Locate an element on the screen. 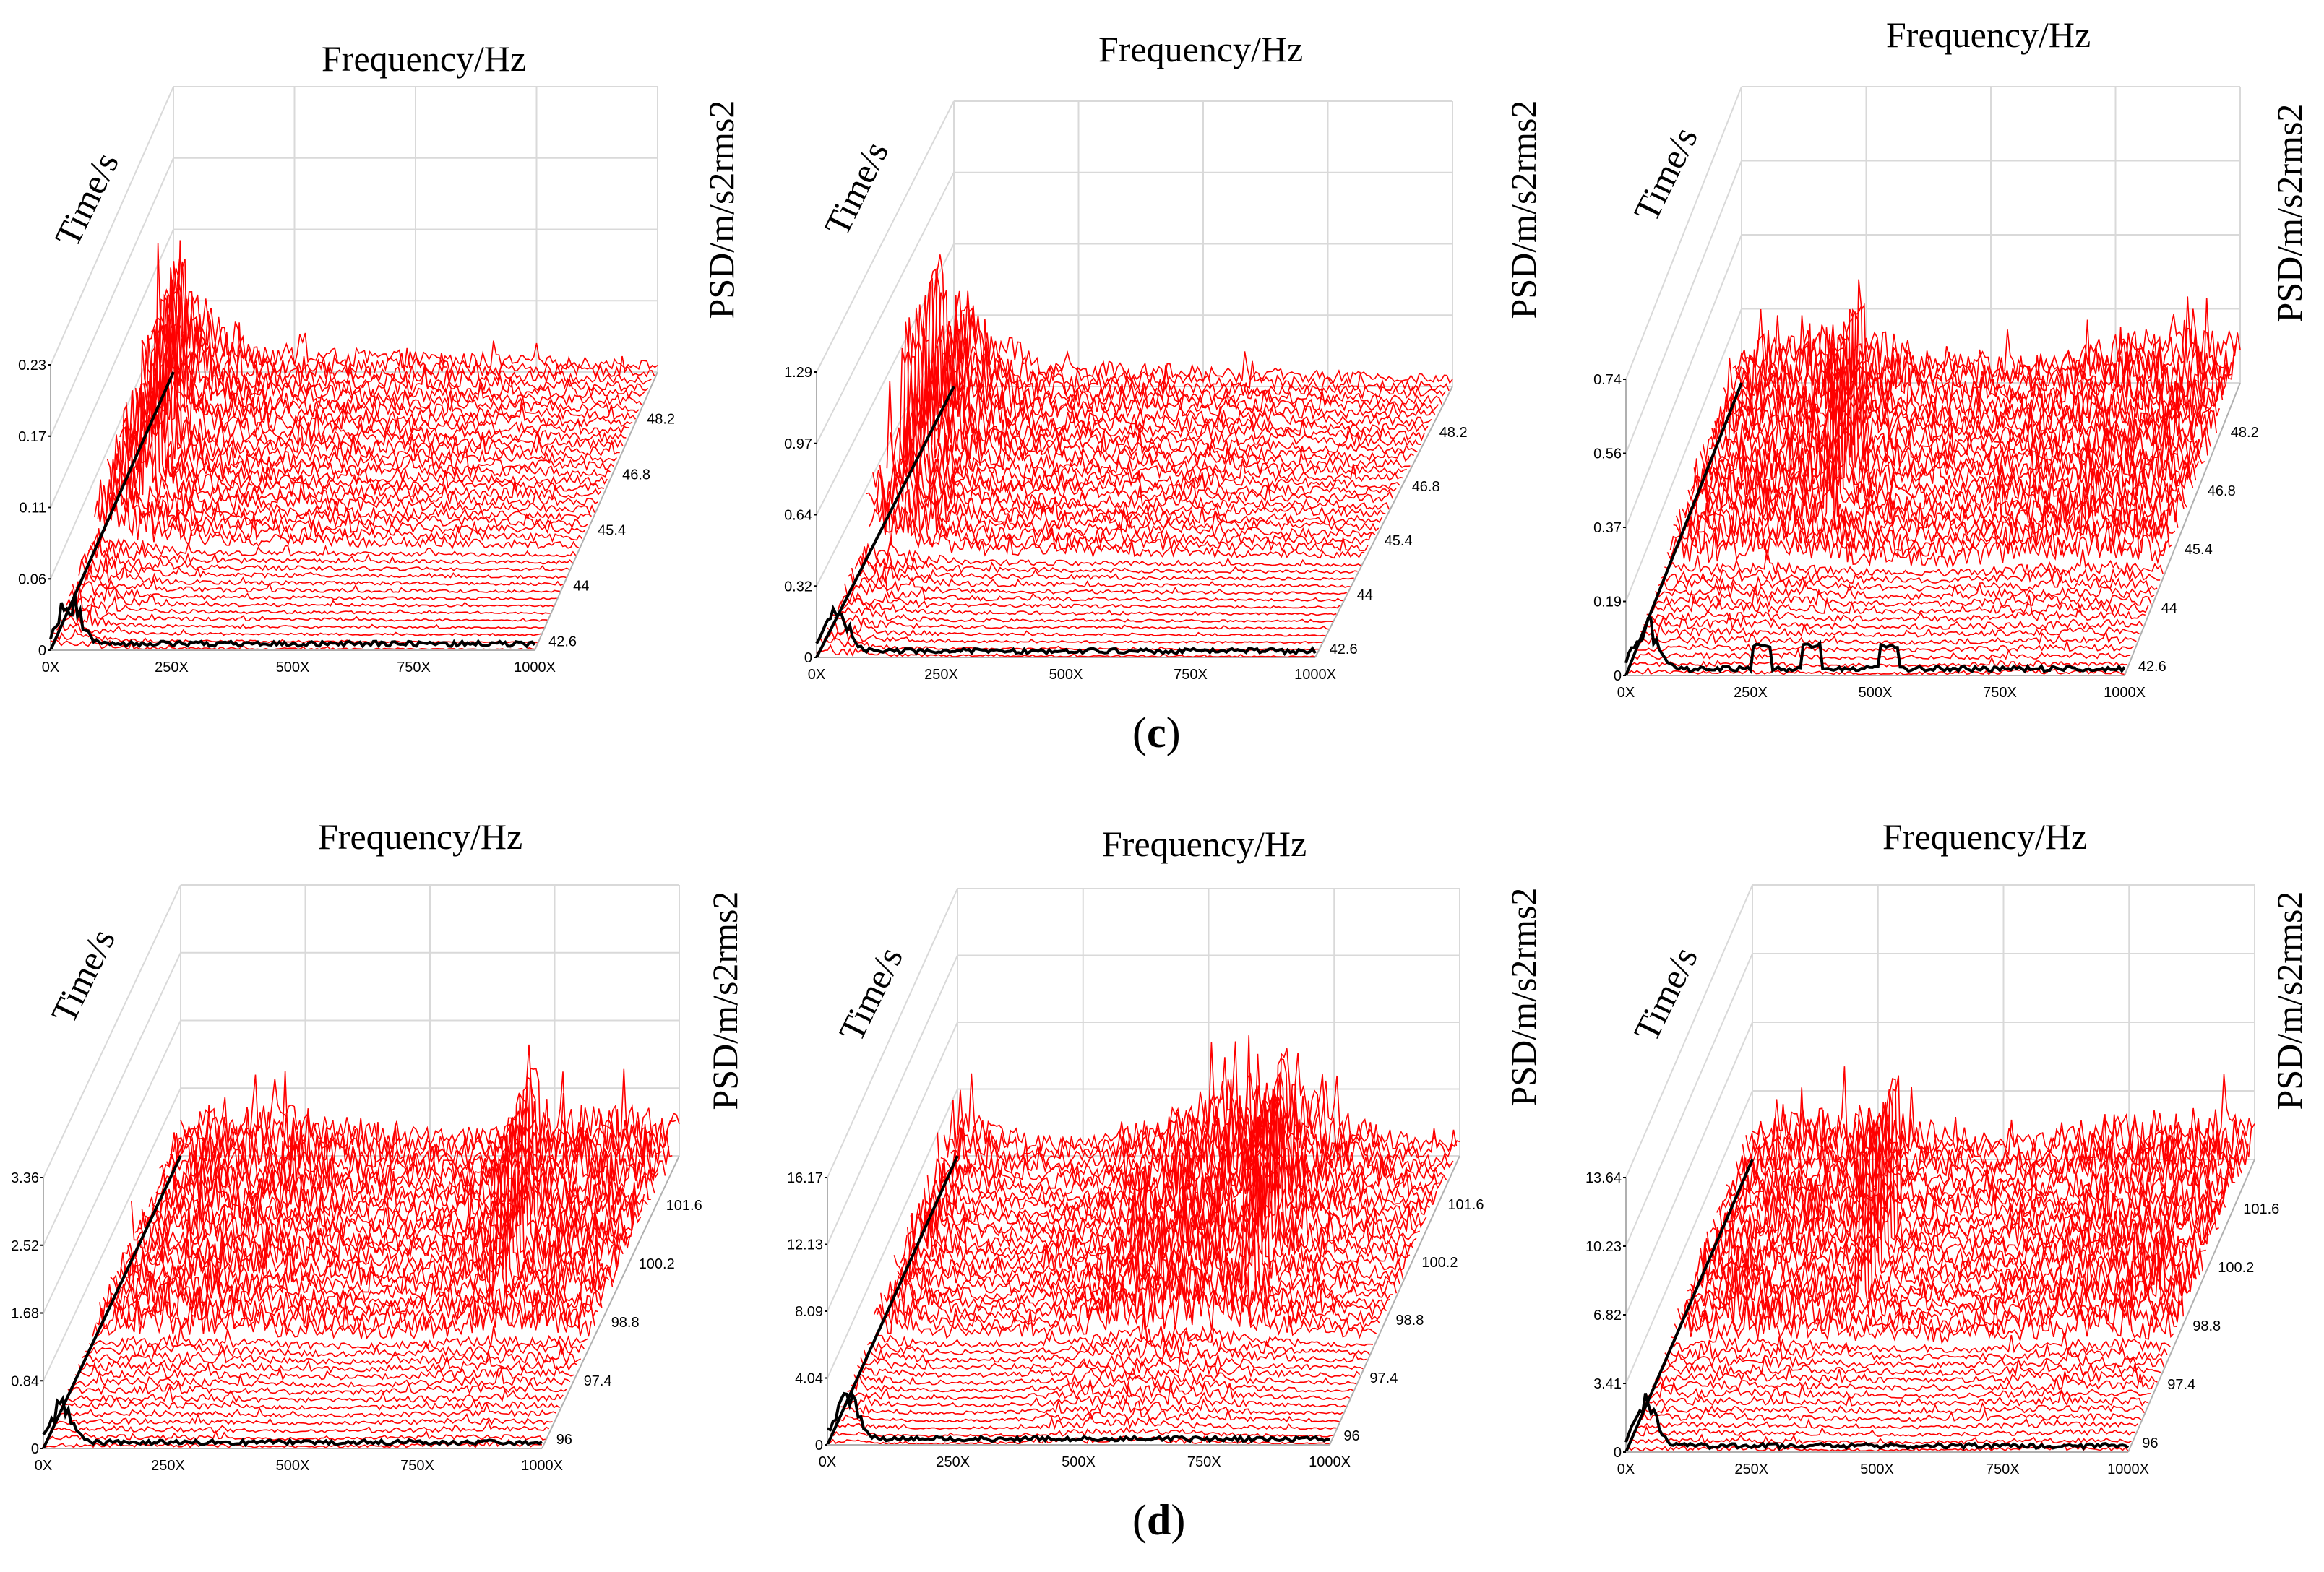  chart-d2-grid is located at coordinates (1143, 1167).